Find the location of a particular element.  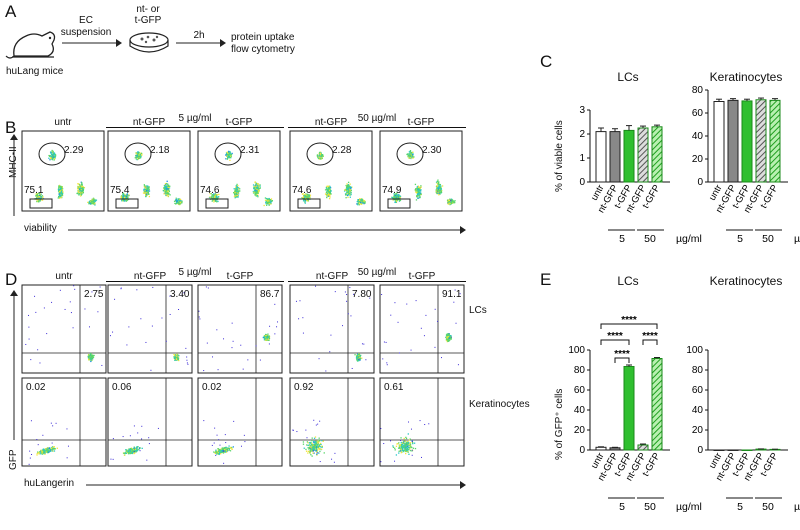

panel-letter-d: D is located at coordinates (11, 280).